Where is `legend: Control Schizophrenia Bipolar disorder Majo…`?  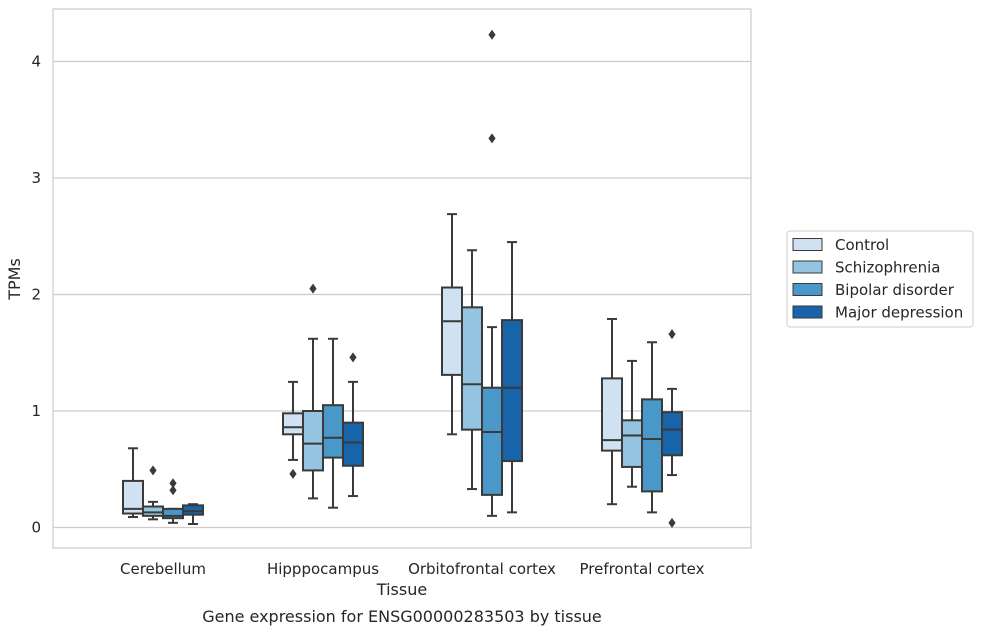 legend: Control Schizophrenia Bipolar disorder Majo… is located at coordinates (880, 279).